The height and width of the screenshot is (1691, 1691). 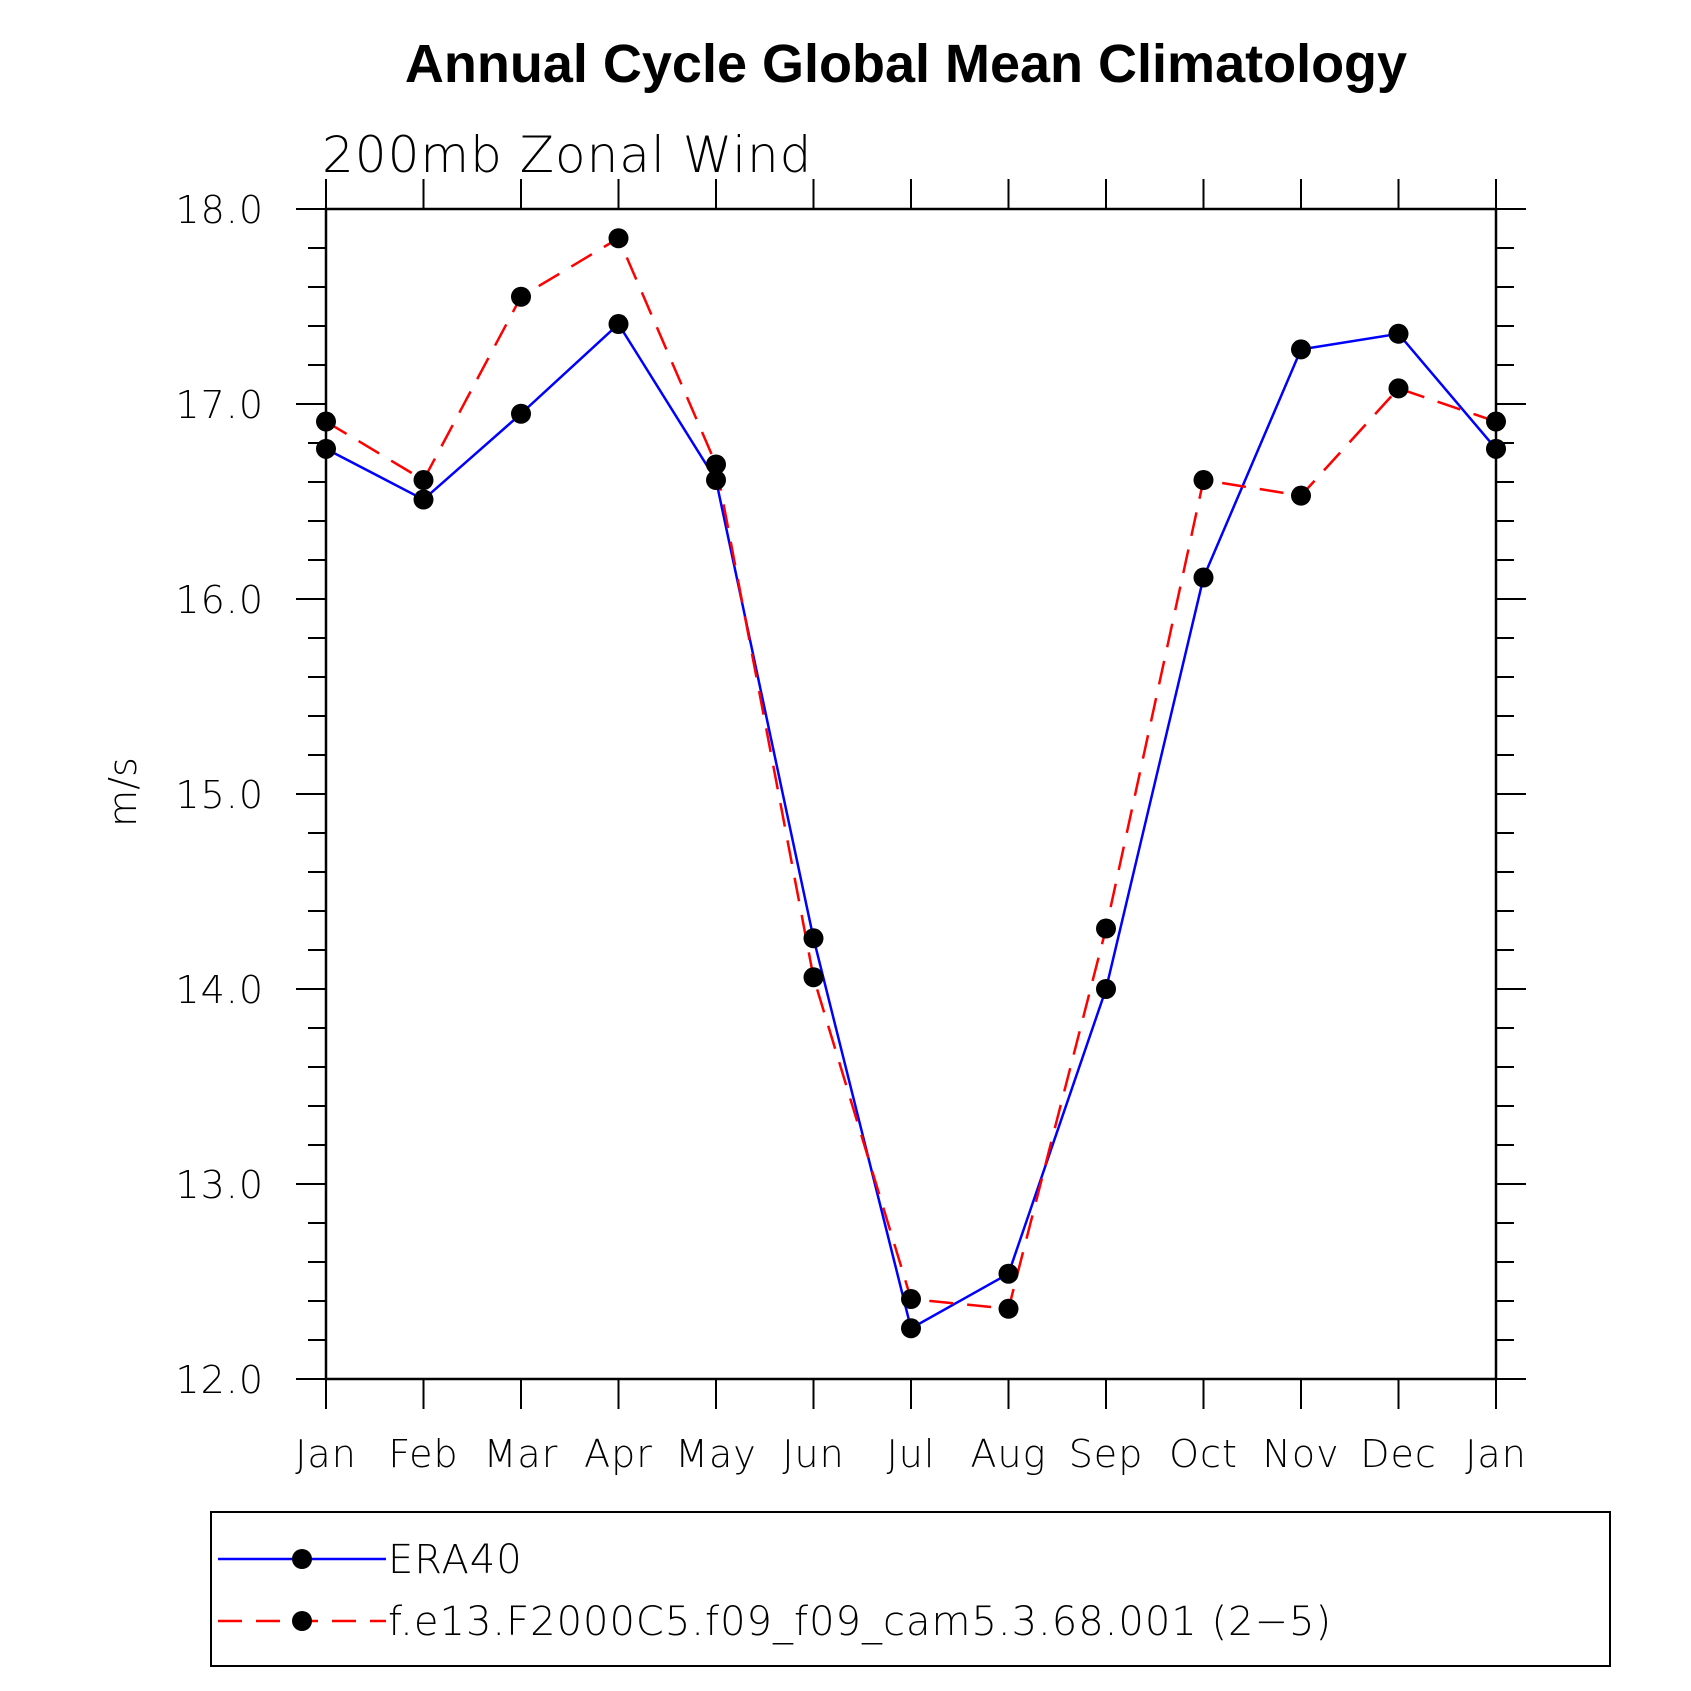 What do you see at coordinates (906, 64) in the screenshot?
I see `chart-title: Annual Cycle Global Mean Climatology` at bounding box center [906, 64].